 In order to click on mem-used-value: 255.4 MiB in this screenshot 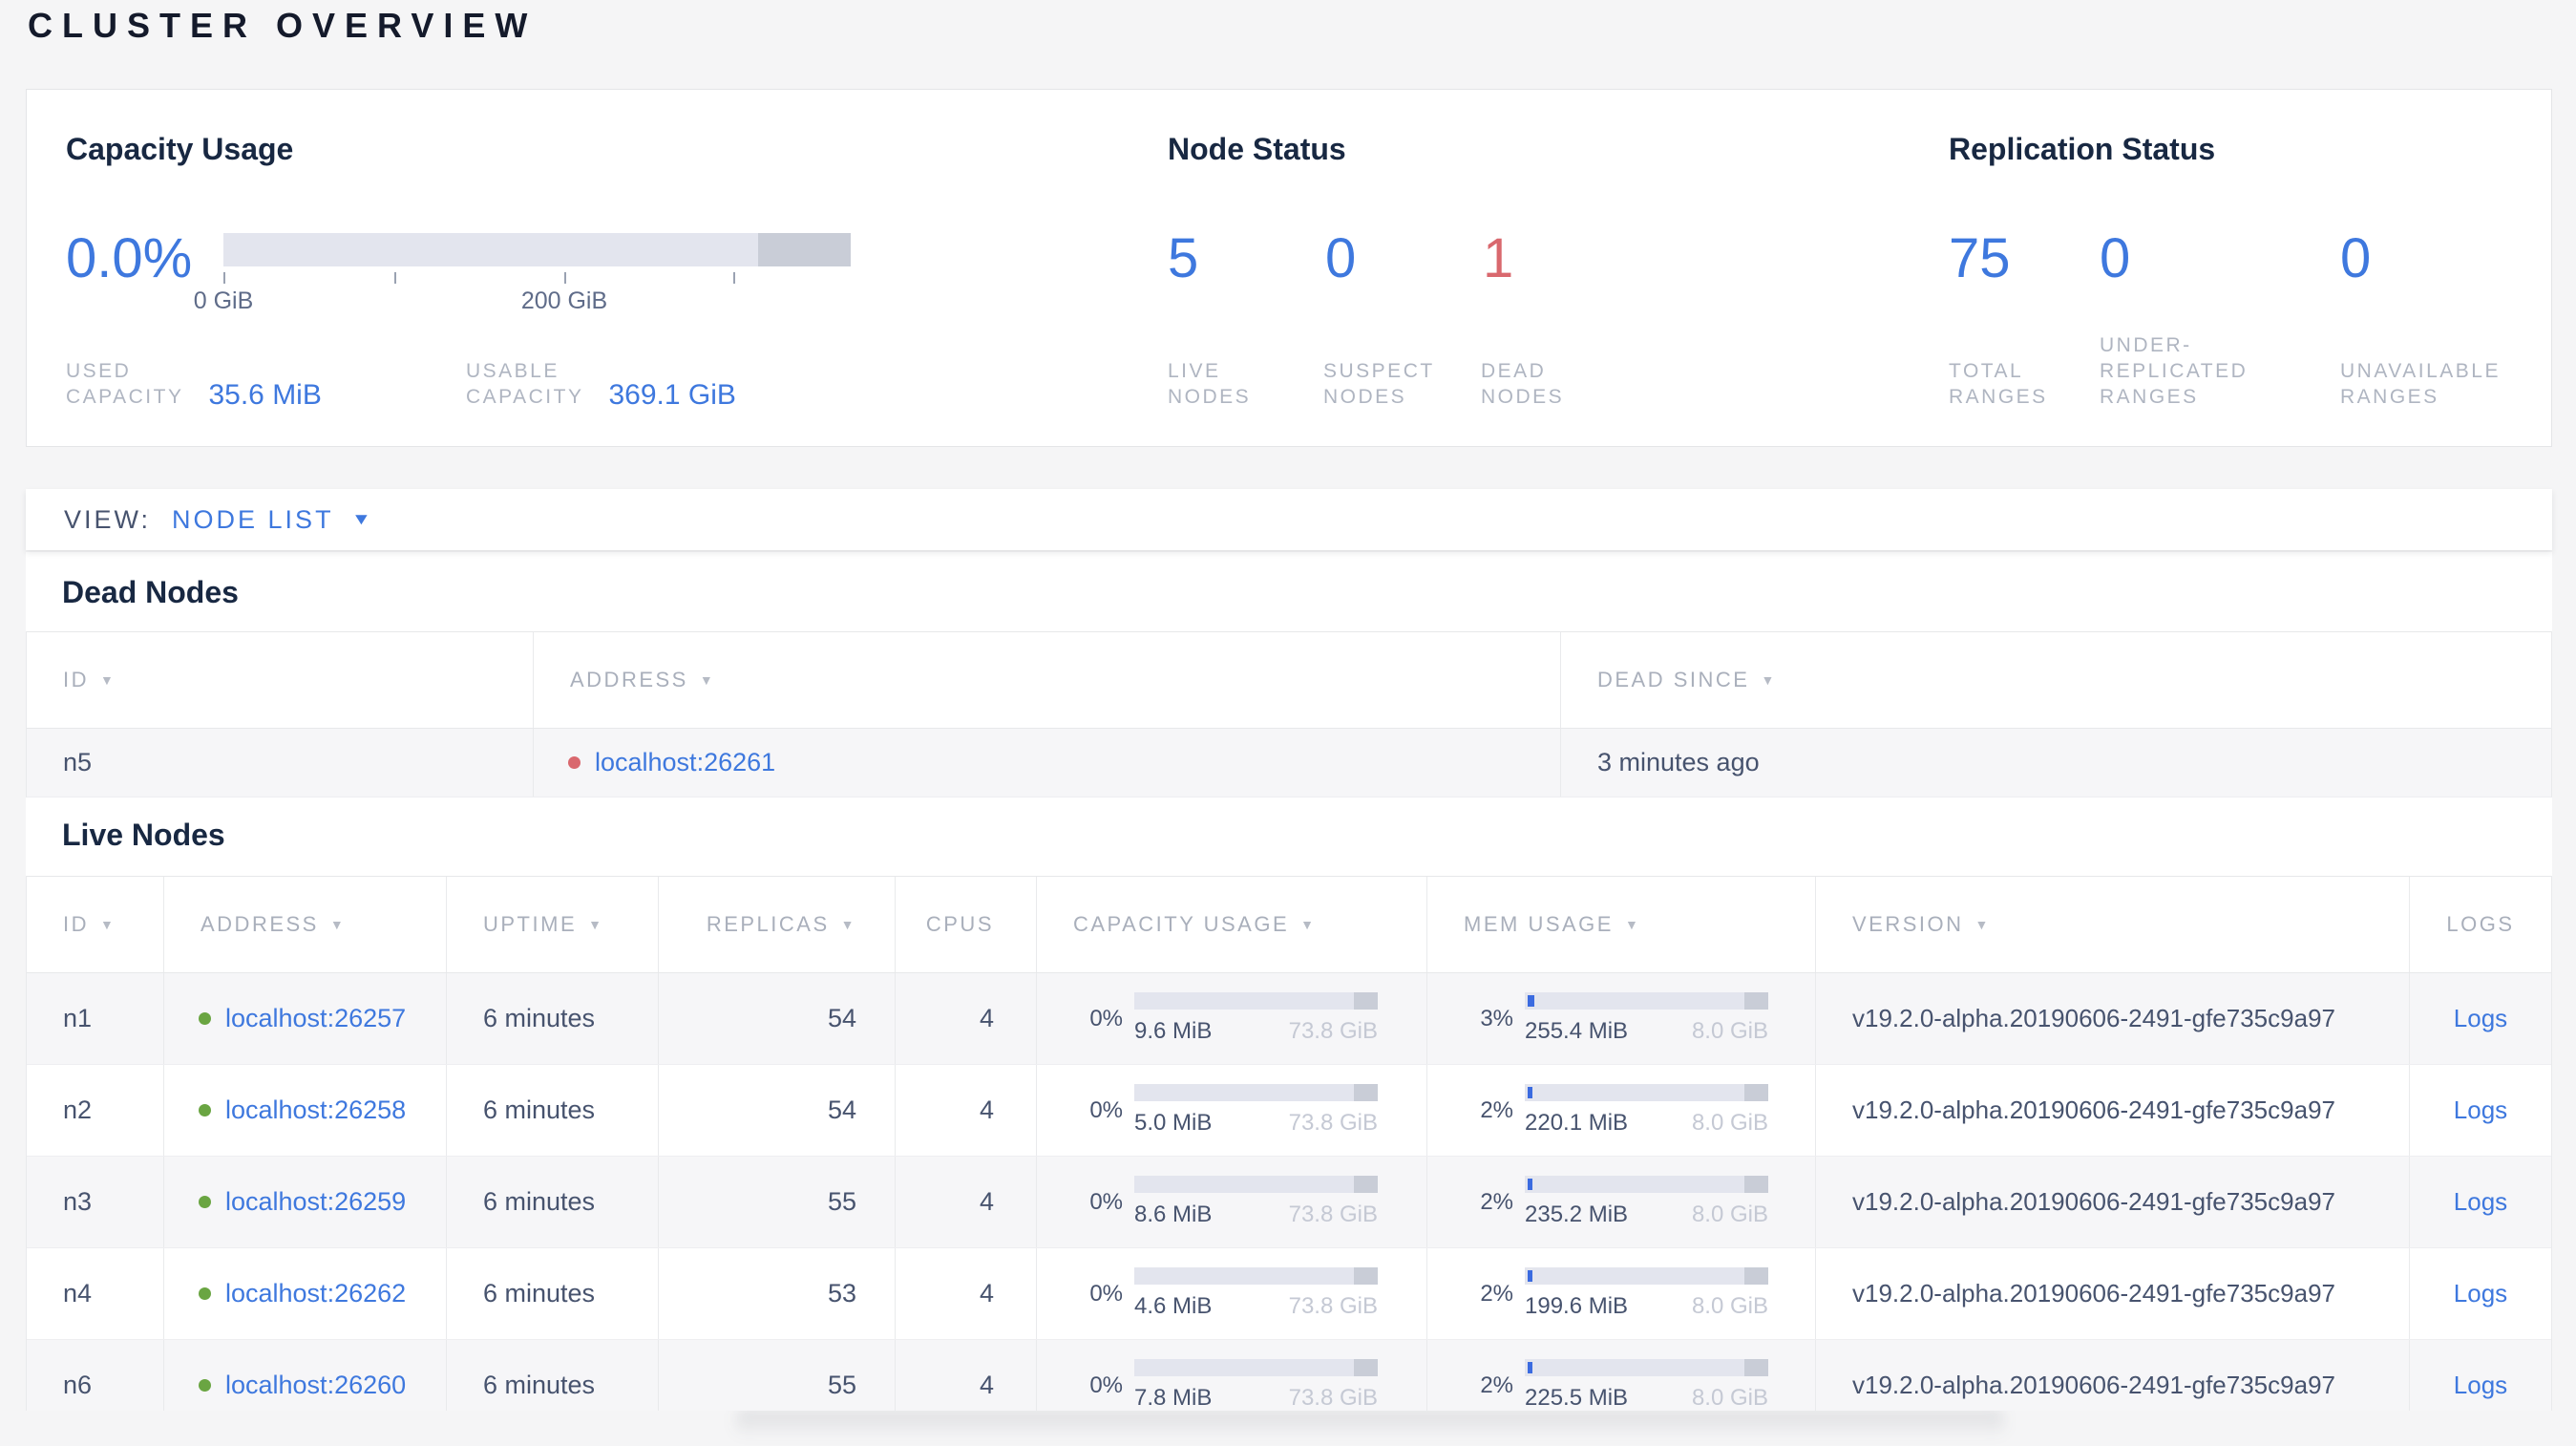, I will do `click(1577, 1031)`.